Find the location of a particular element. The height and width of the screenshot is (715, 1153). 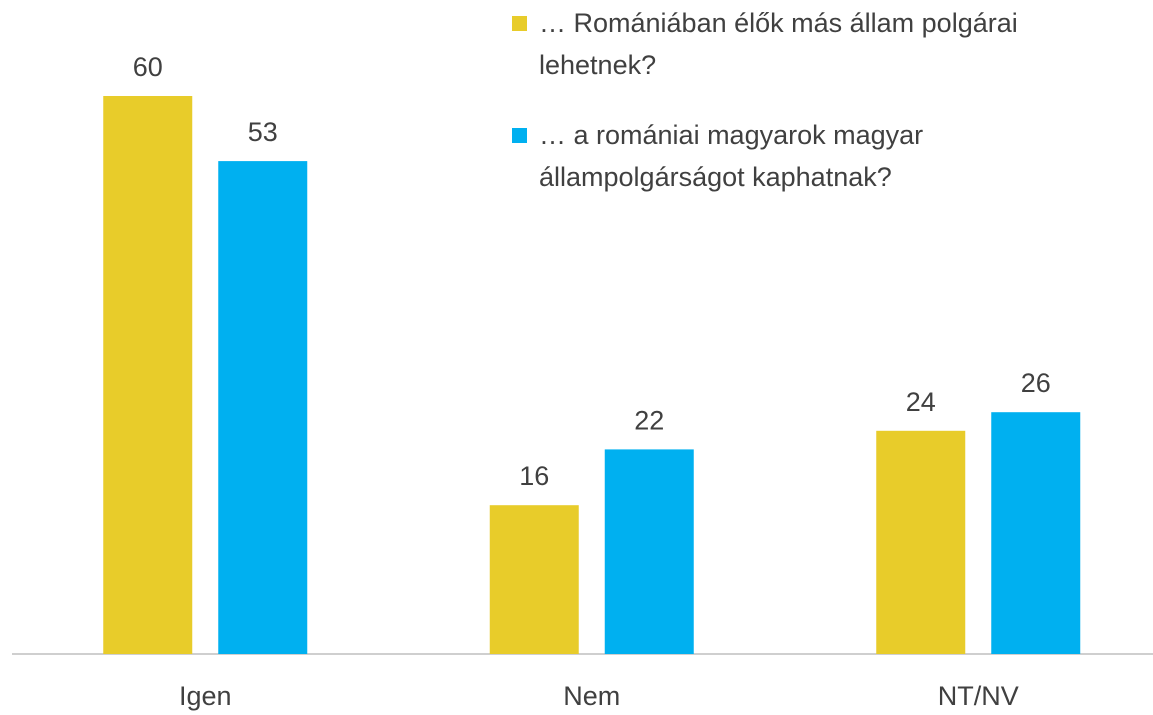

data-label: 26 is located at coordinates (1036, 383).